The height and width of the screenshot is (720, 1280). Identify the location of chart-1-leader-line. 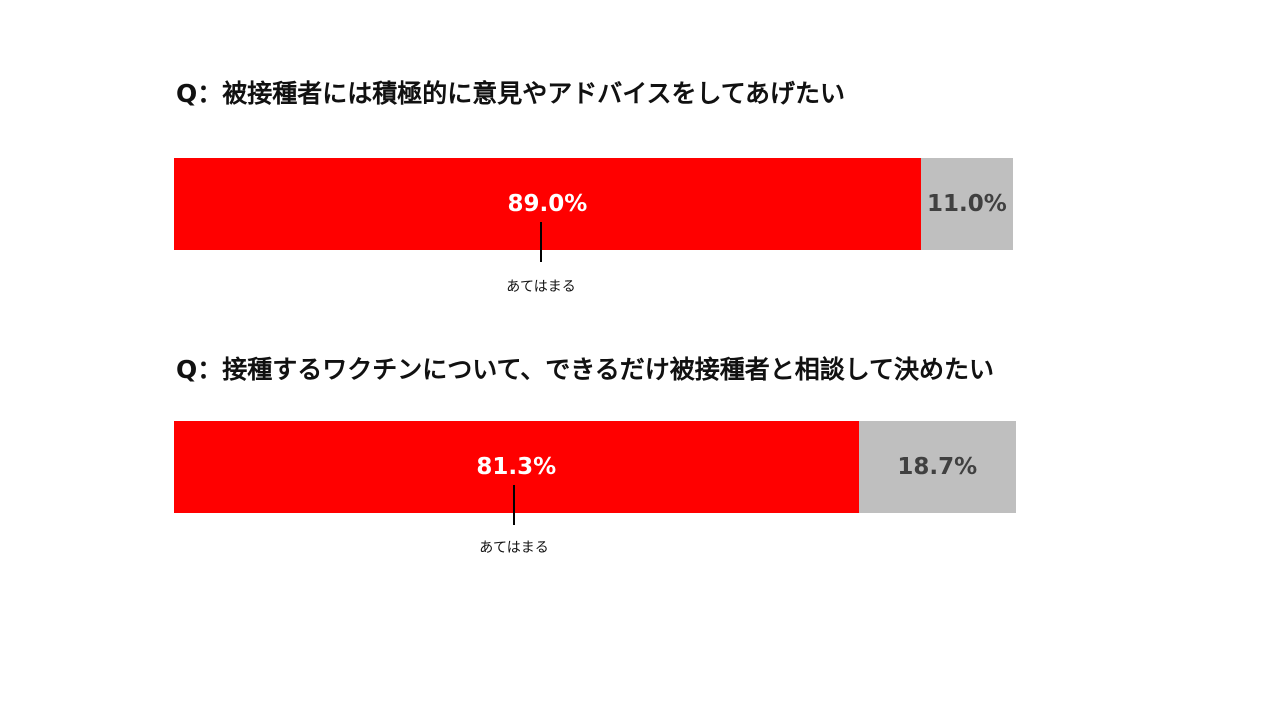
(541, 242).